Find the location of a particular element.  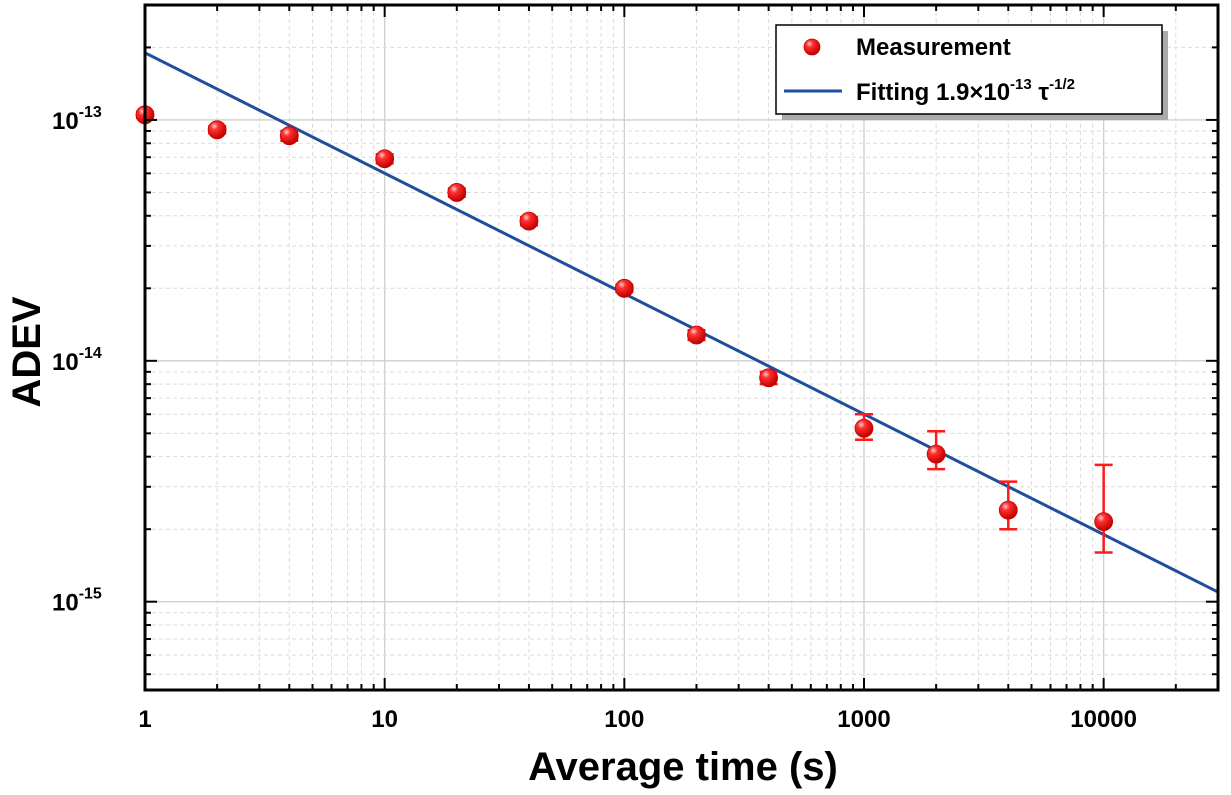

y-axis-title: ADEV is located at coordinates (27, 351).